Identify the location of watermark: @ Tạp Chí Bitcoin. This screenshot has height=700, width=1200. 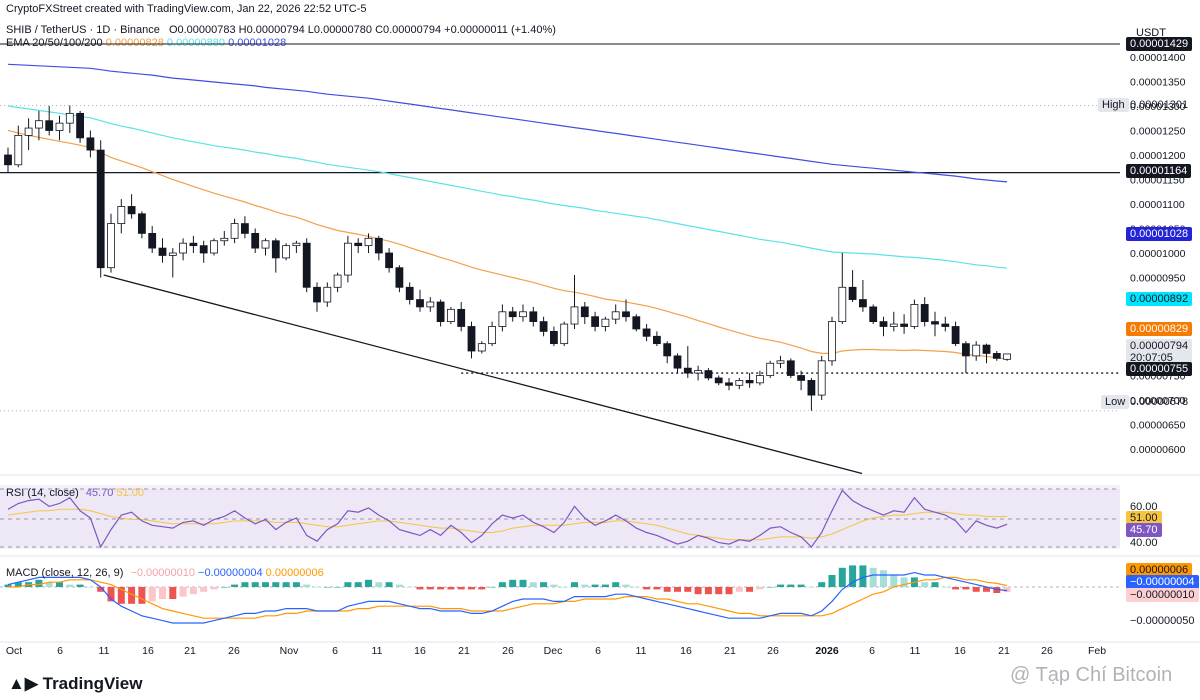
(1091, 675).